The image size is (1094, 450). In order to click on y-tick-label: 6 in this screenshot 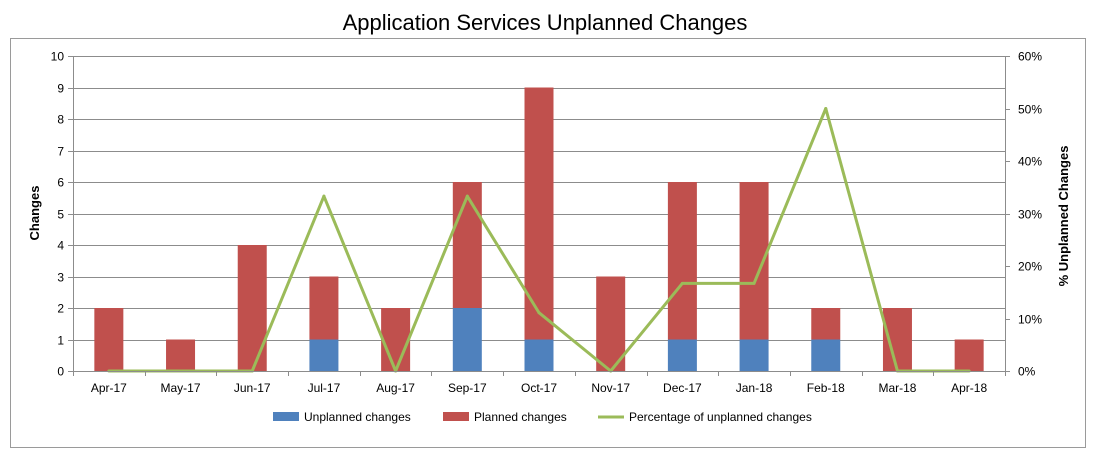, I will do `click(60, 183)`.